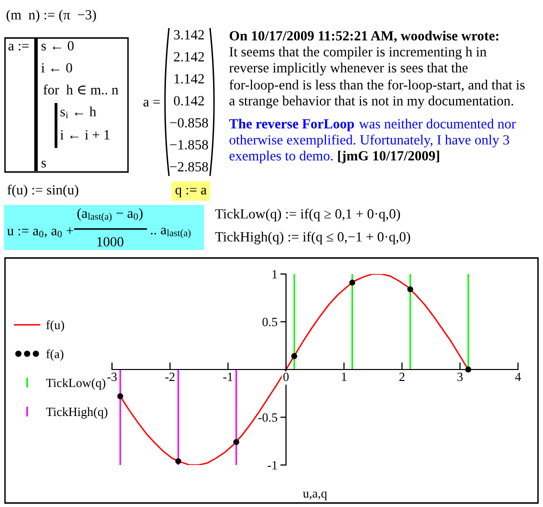  Describe the element at coordinates (77, 413) in the screenshot. I see `legend-label: TickHigh(q)` at that location.